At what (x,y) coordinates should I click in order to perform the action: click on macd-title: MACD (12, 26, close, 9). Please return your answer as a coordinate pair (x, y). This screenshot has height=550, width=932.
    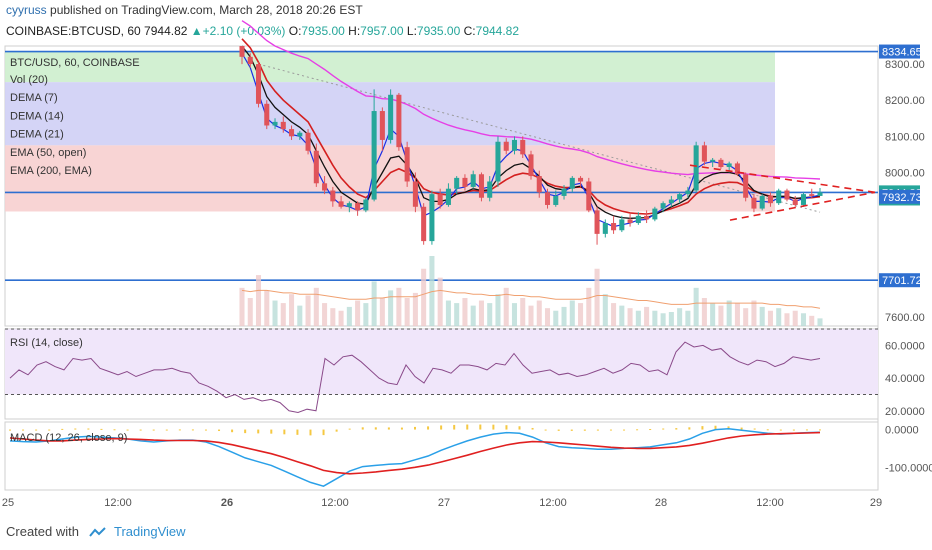
    Looking at the image, I should click on (68, 438).